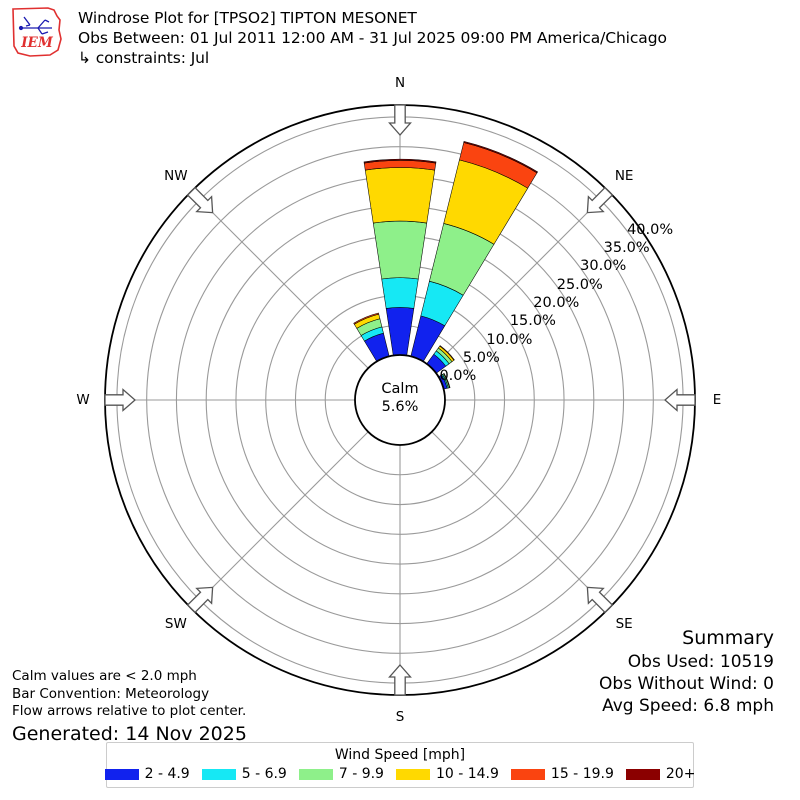 This screenshot has width=800, height=800. I want to click on legend-item: 10 - 14.9, so click(447, 774).